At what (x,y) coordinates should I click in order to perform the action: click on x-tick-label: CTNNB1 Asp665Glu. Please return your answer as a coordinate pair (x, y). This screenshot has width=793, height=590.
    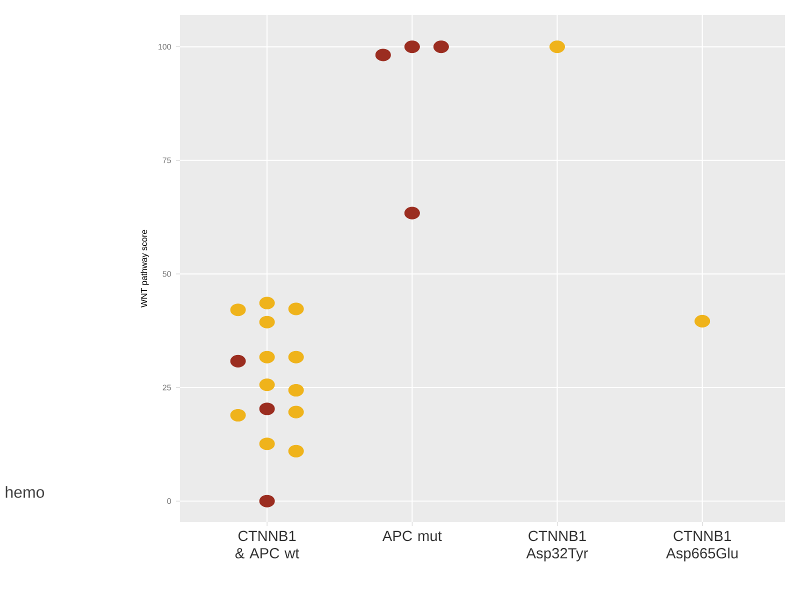
    Looking at the image, I should click on (702, 546).